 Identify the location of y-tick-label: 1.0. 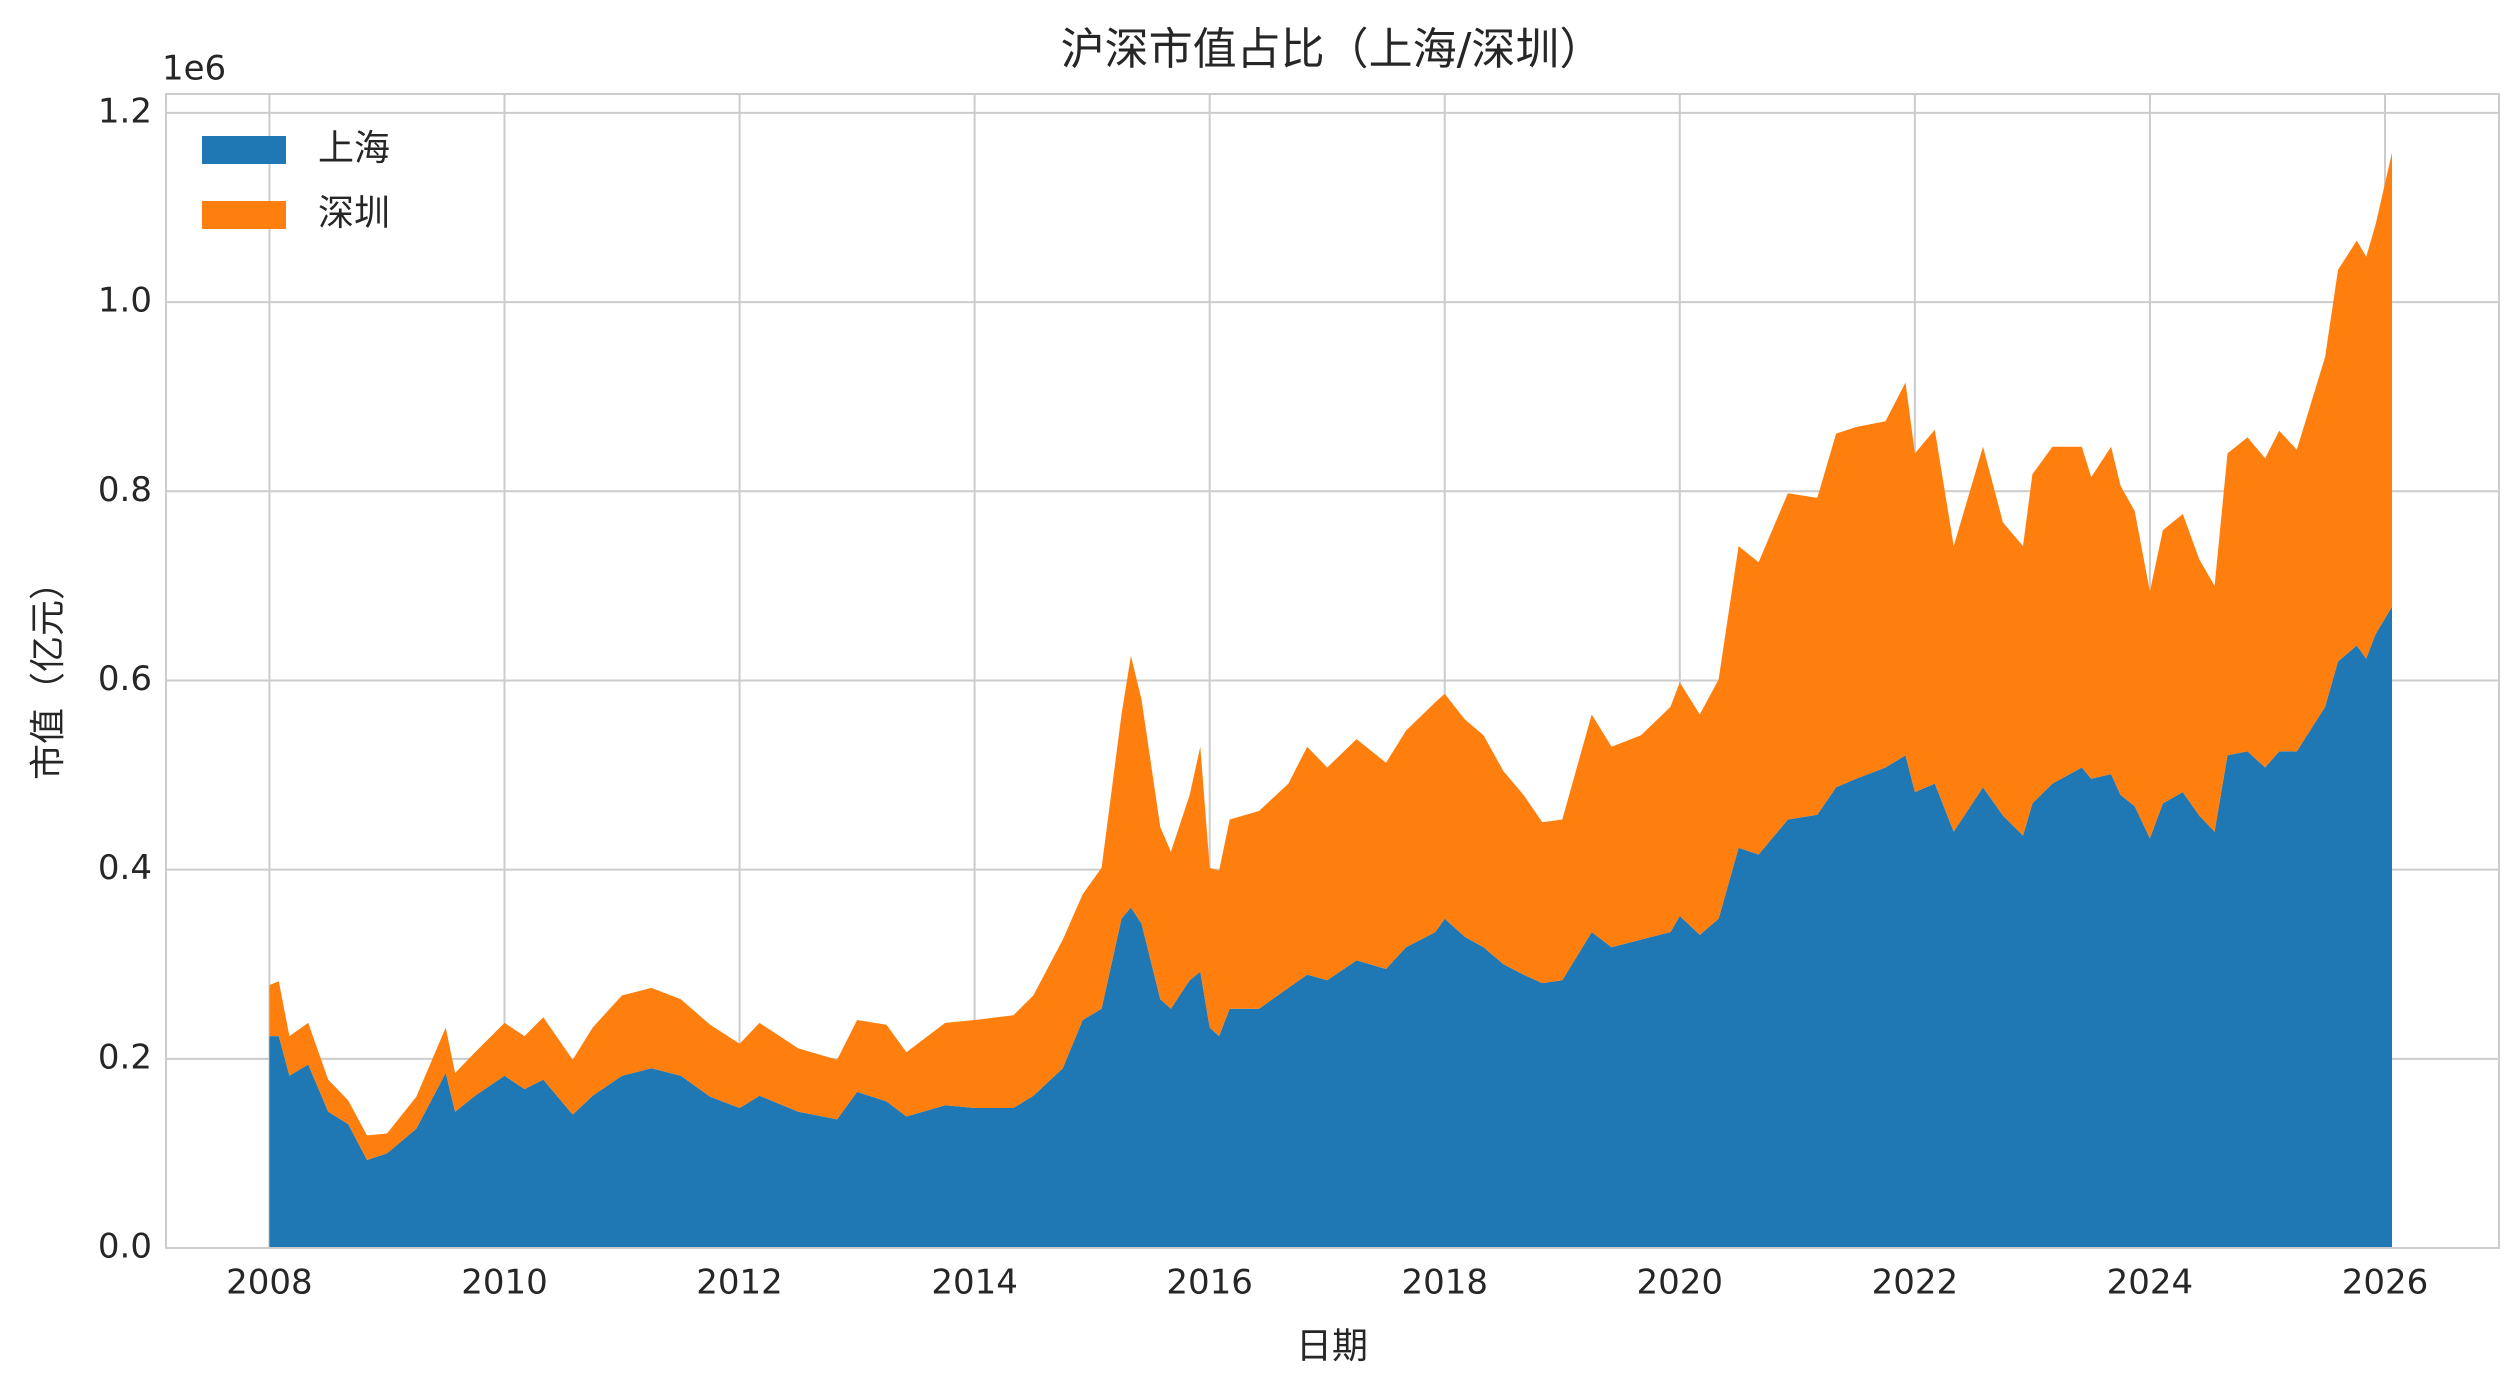
(125, 301).